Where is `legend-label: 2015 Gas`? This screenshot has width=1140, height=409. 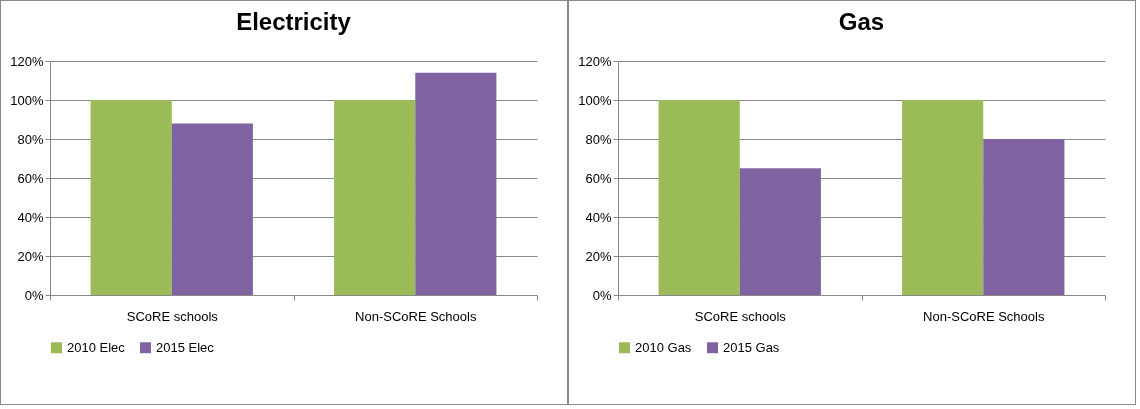
legend-label: 2015 Gas is located at coordinates (751, 347).